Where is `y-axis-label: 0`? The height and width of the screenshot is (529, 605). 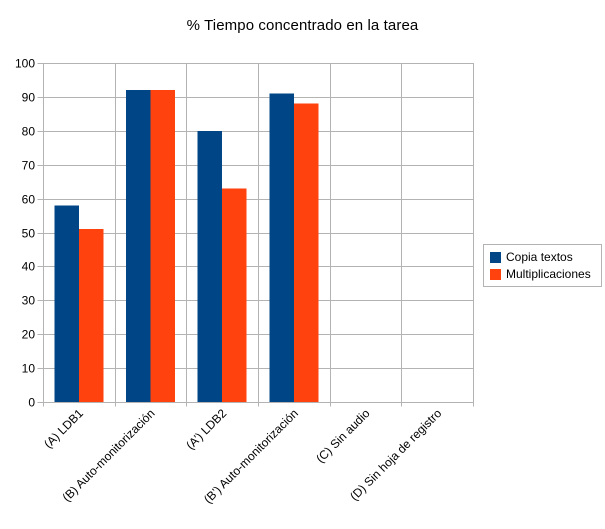
y-axis-label: 0 is located at coordinates (31, 403).